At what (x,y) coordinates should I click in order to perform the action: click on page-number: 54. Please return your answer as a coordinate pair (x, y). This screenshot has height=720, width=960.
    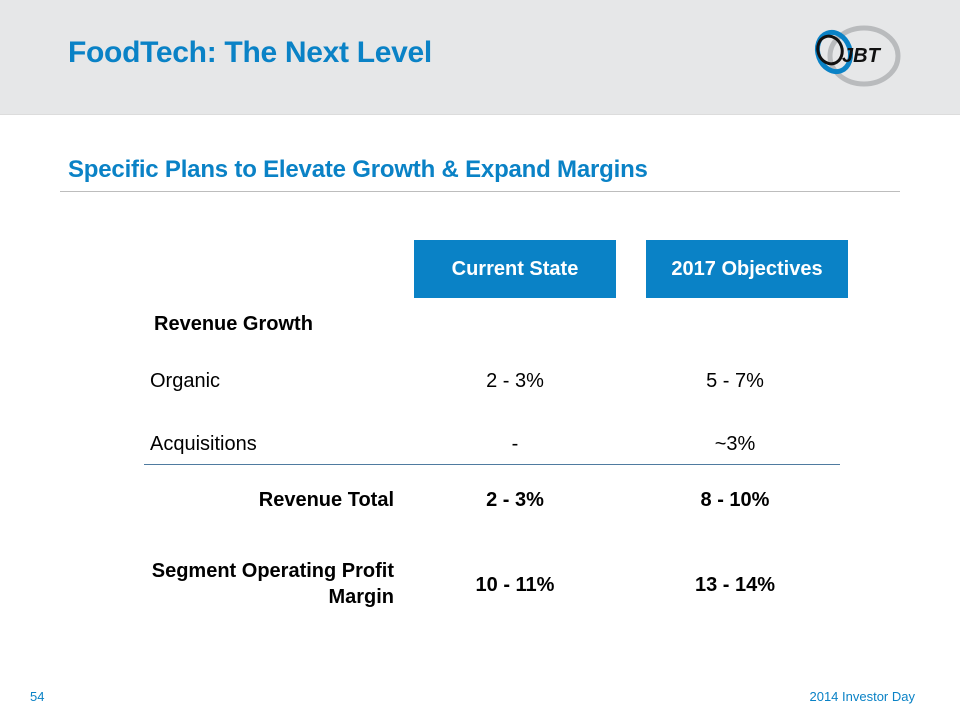
    Looking at the image, I should click on (37, 696).